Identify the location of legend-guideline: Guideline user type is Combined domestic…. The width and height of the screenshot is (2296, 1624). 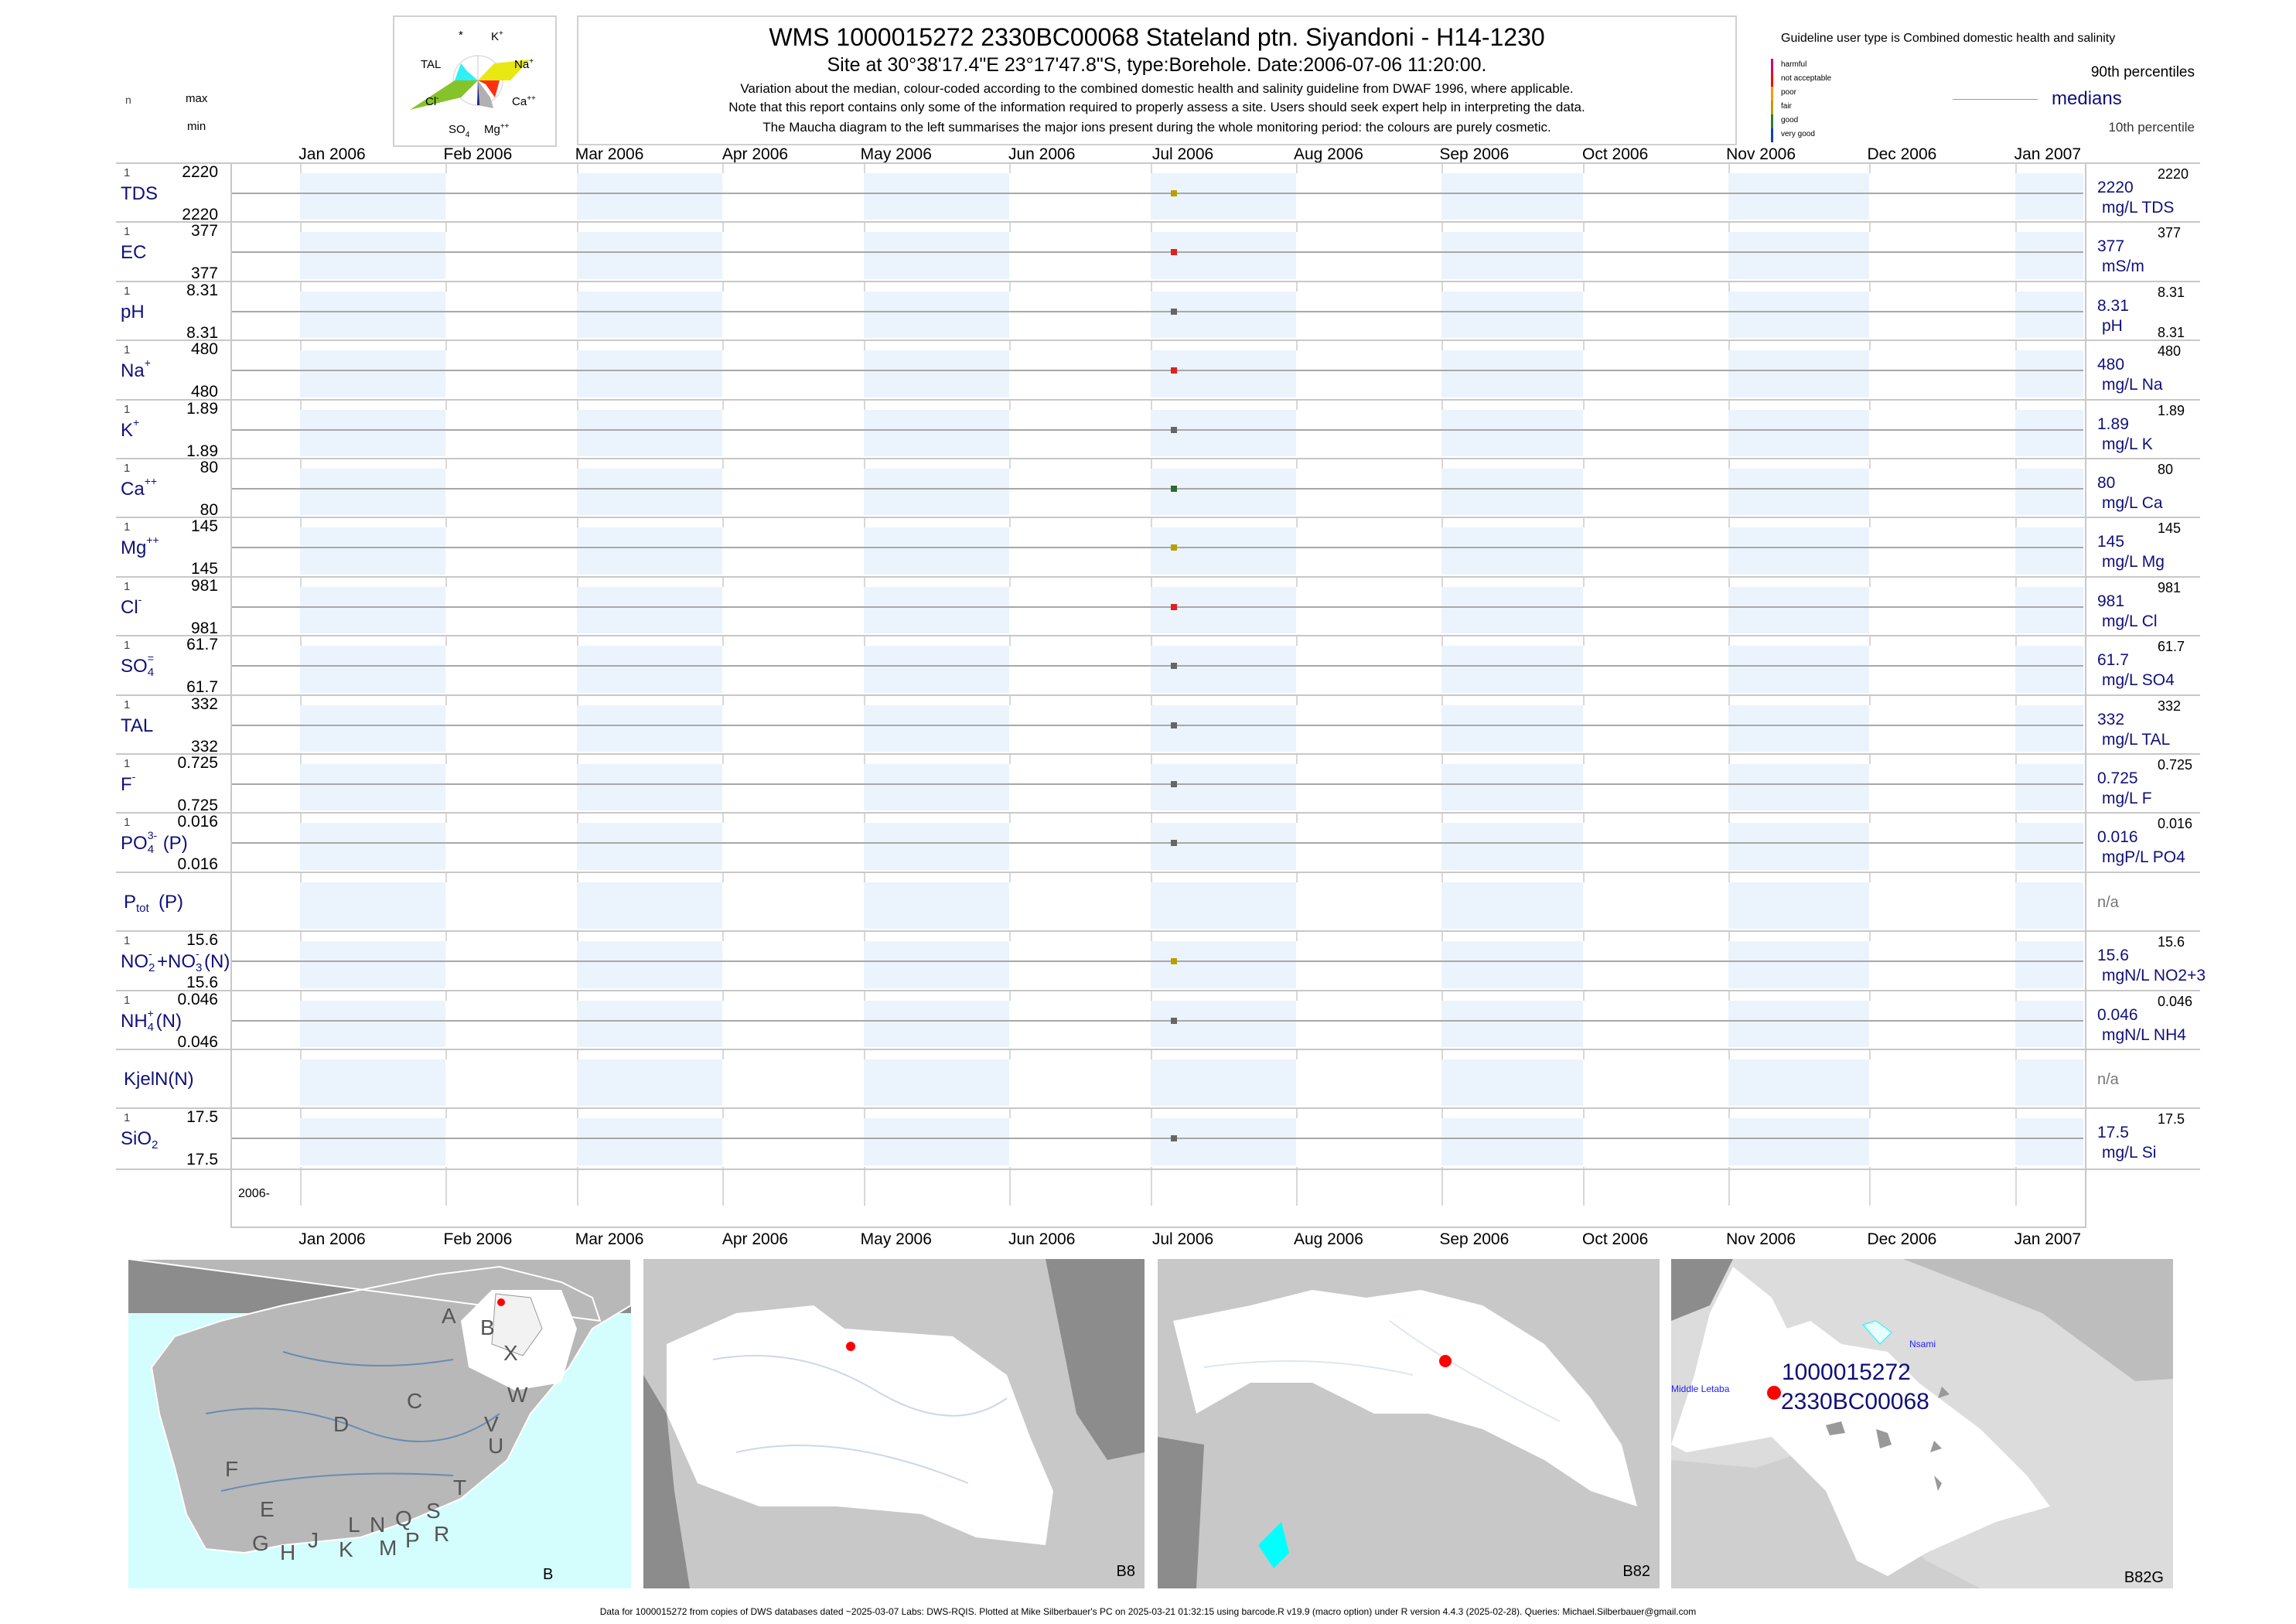
(1948, 38).